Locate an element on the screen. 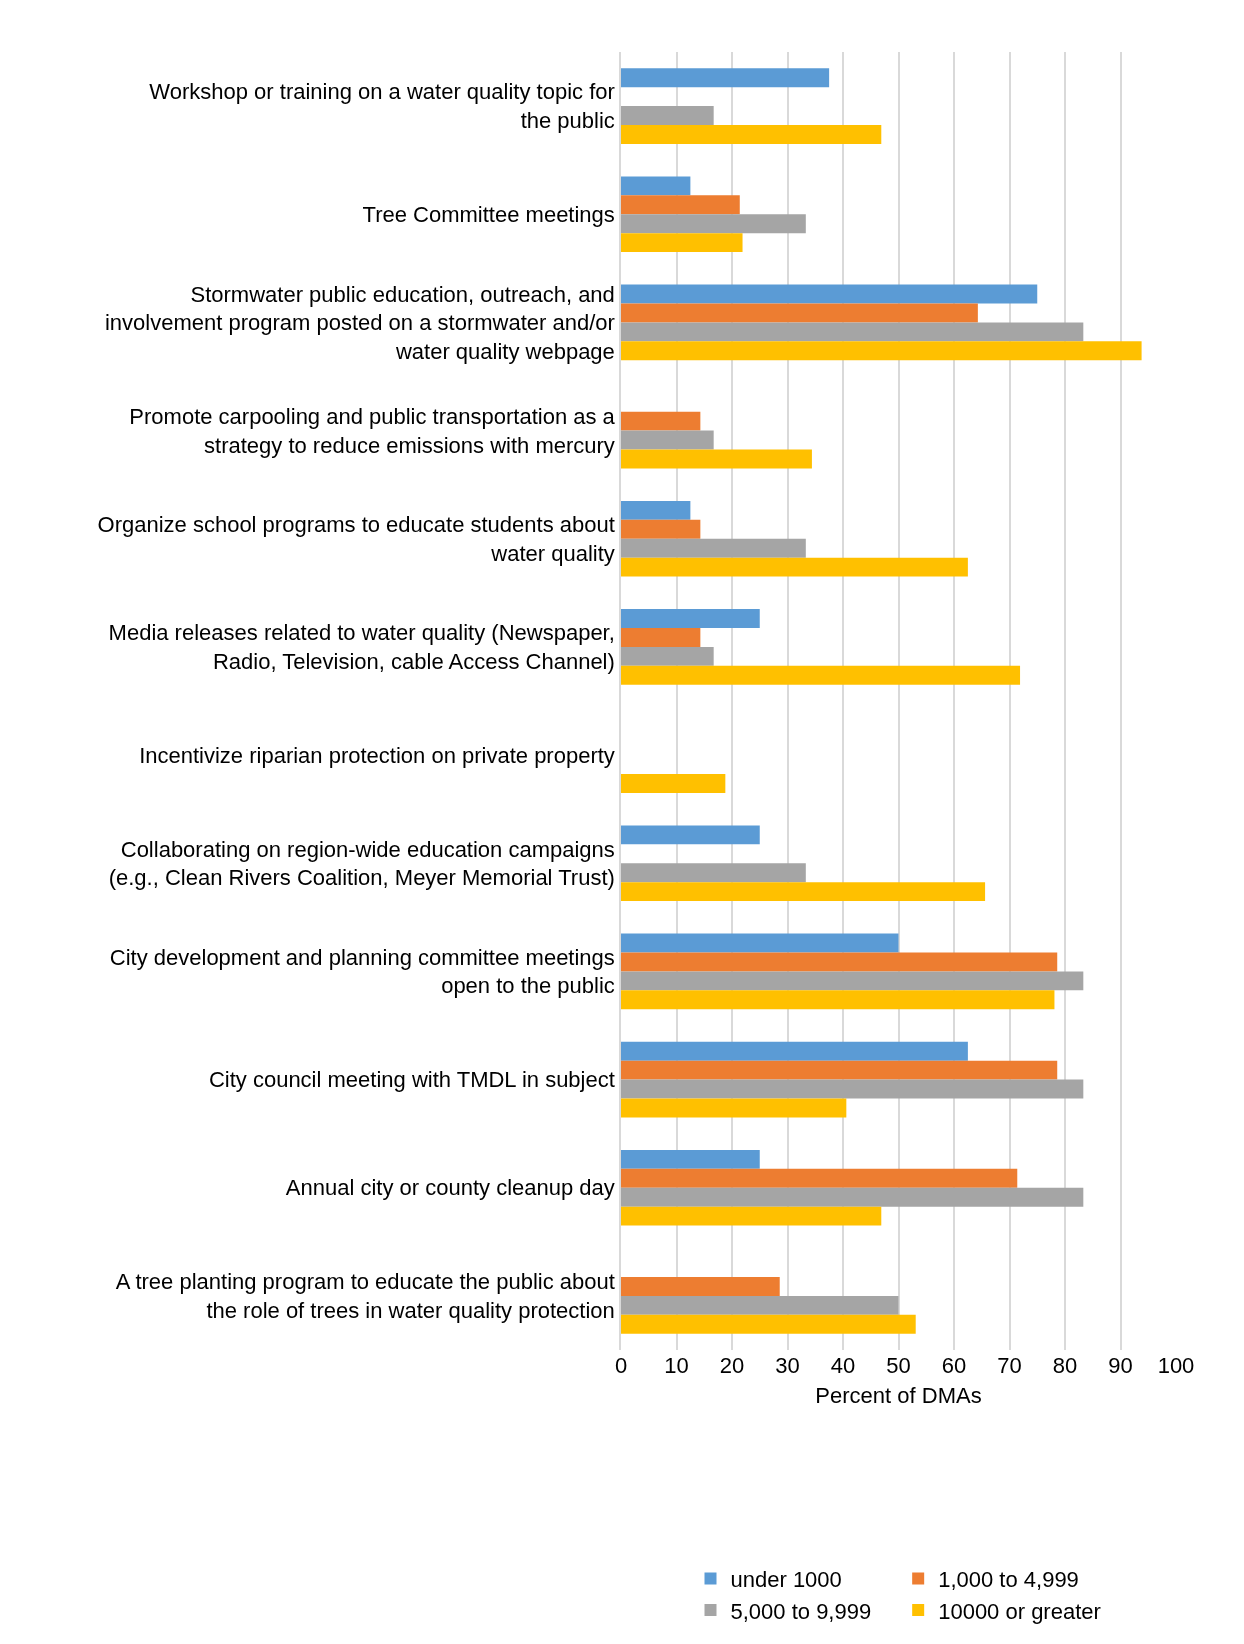 This screenshot has width=1244, height=1644. x-tick-label: 100 is located at coordinates (1176, 1365).